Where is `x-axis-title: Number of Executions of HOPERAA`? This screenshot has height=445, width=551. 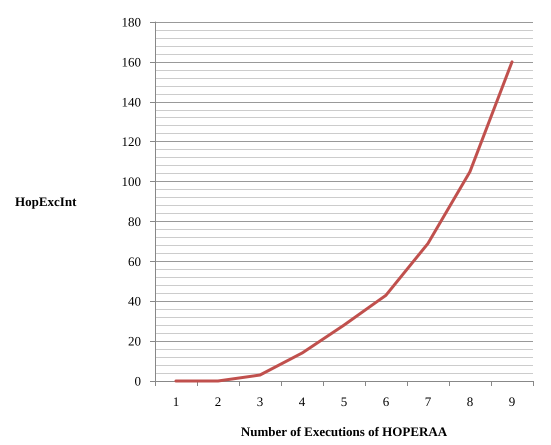 x-axis-title: Number of Executions of HOPERAA is located at coordinates (344, 431).